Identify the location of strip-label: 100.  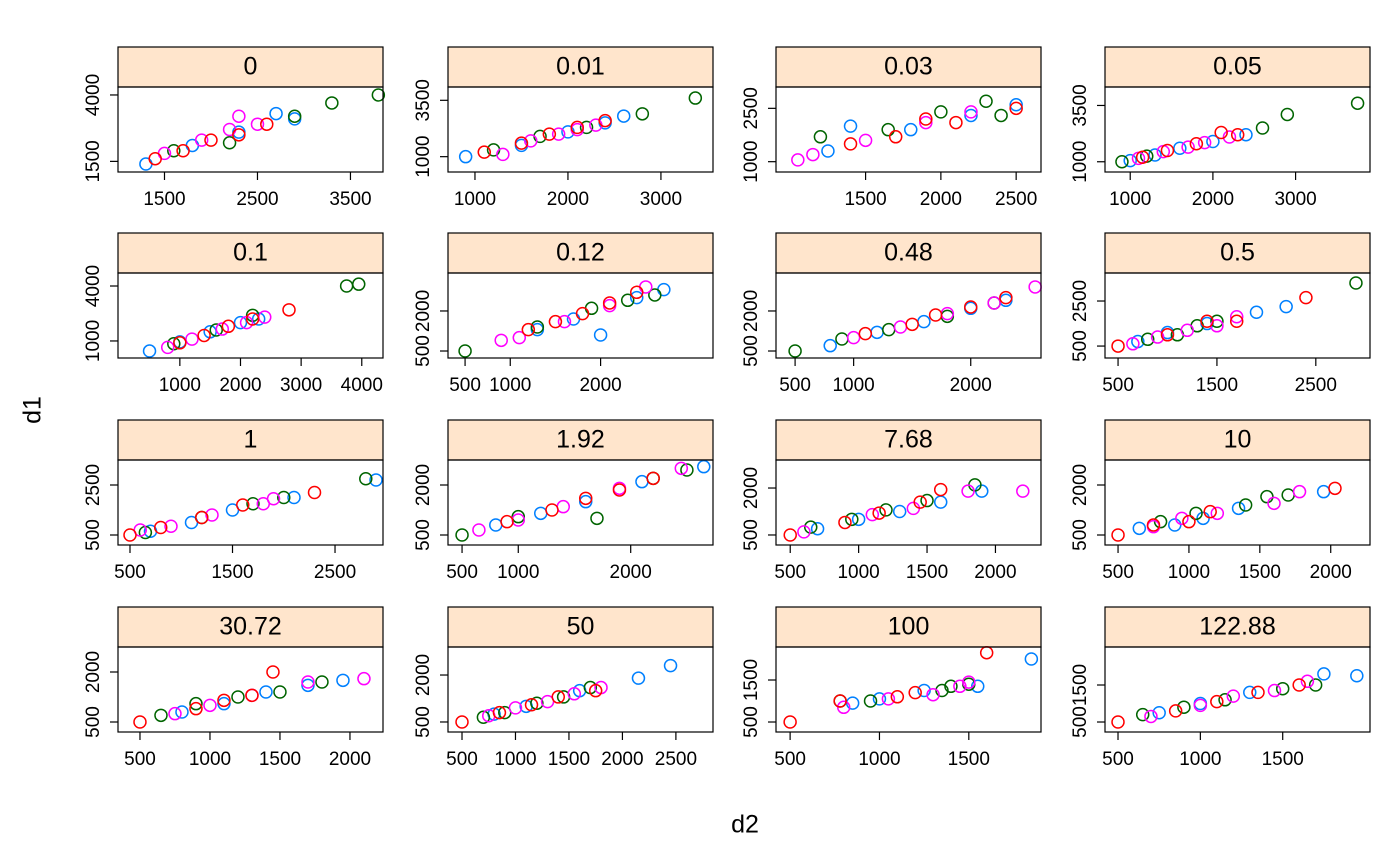
(909, 627).